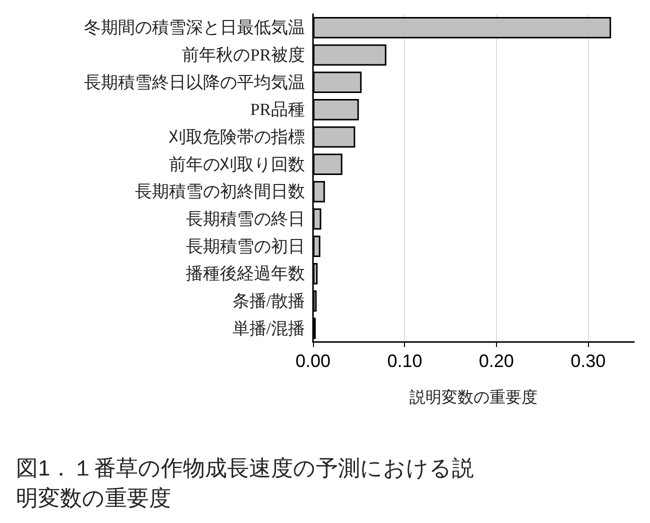 Image resolution: width=650 pixels, height=523 pixels. I want to click on x-tick-label: 0.20, so click(496, 361).